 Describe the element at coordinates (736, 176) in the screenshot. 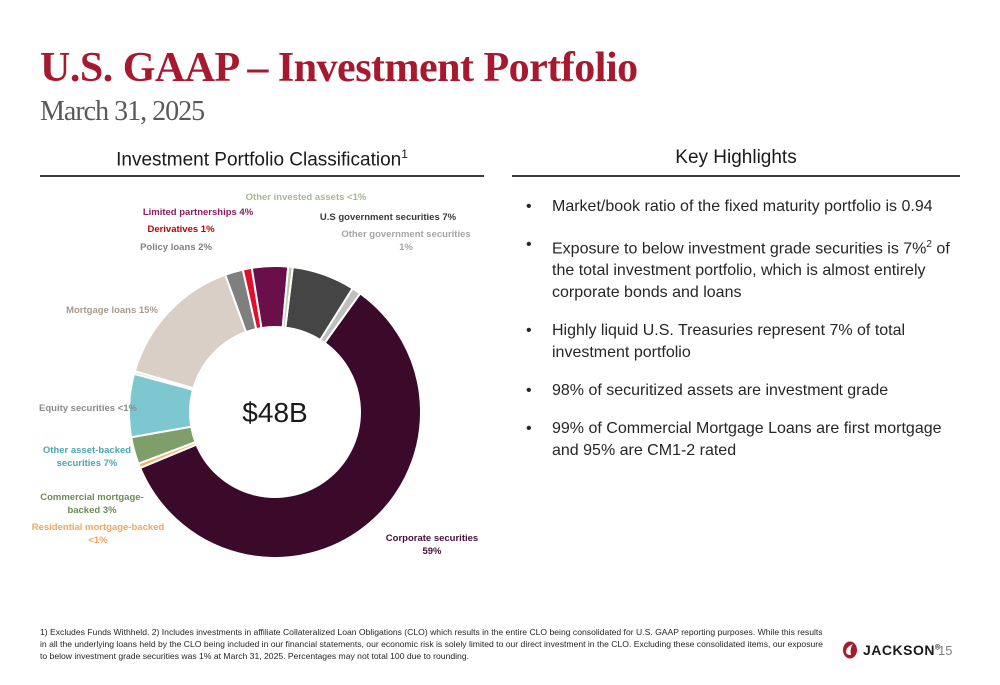

I see `highlights-heading-rule` at that location.